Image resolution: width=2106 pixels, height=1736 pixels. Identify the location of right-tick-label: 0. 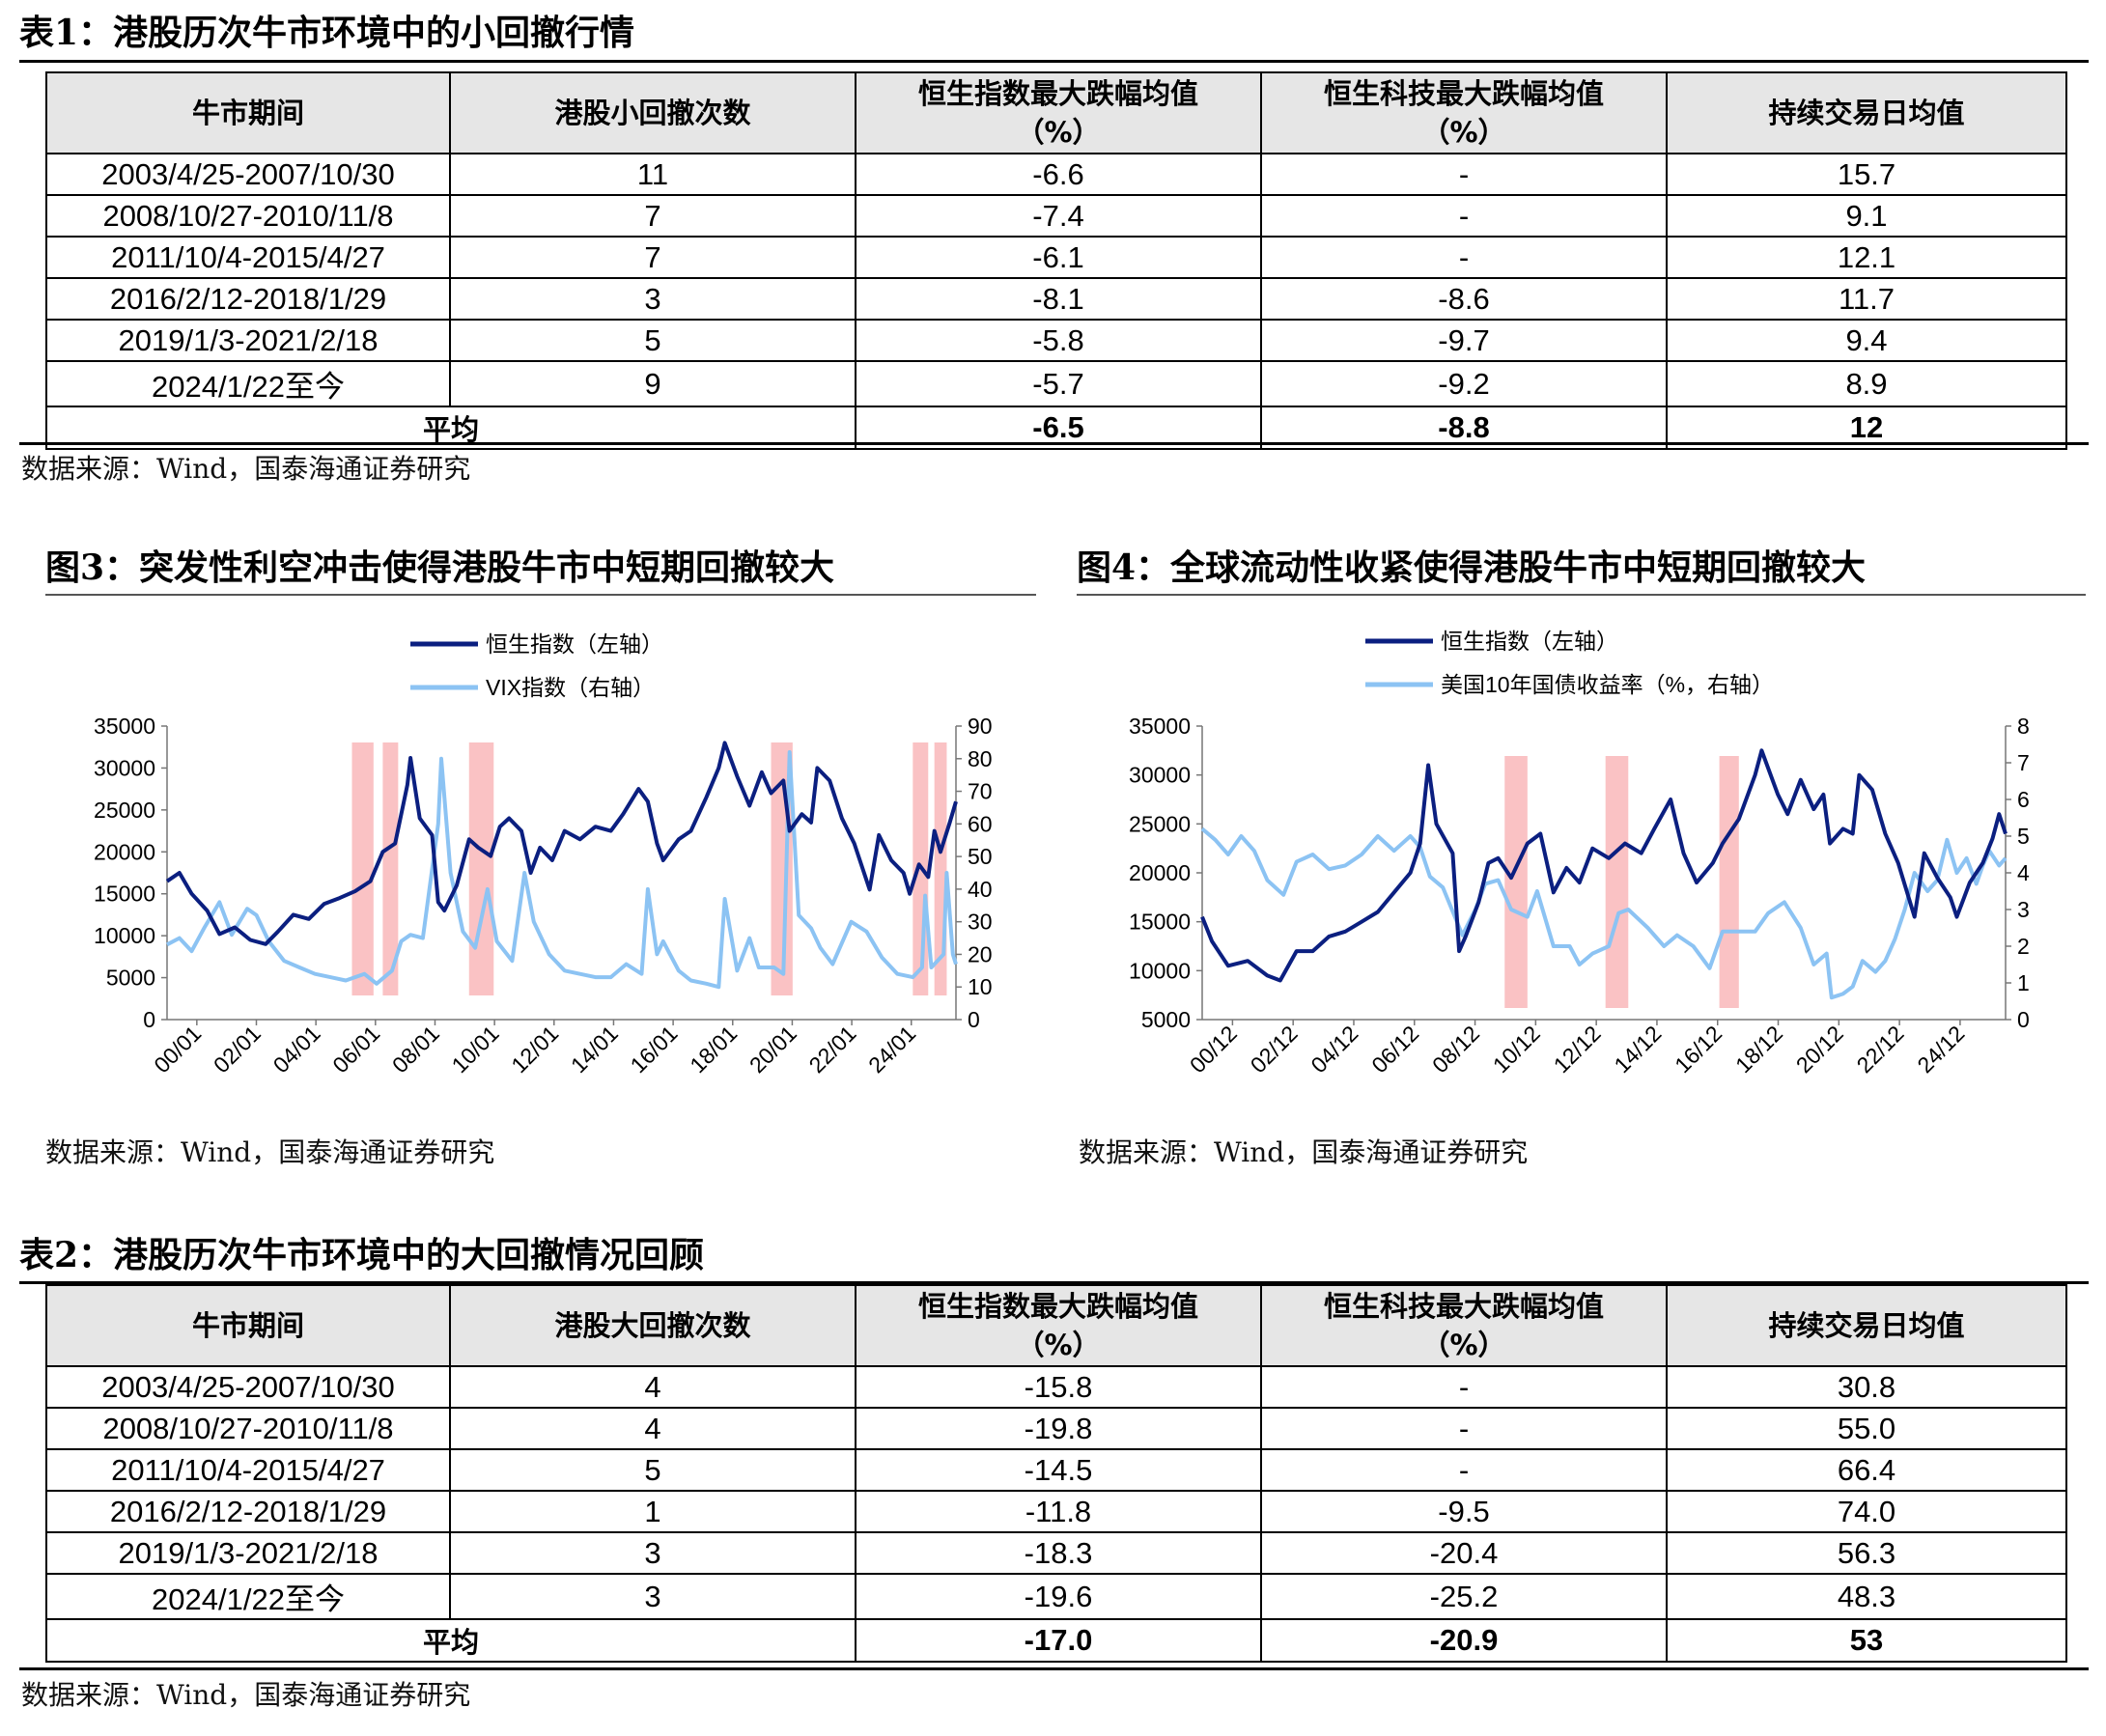
(974, 1020).